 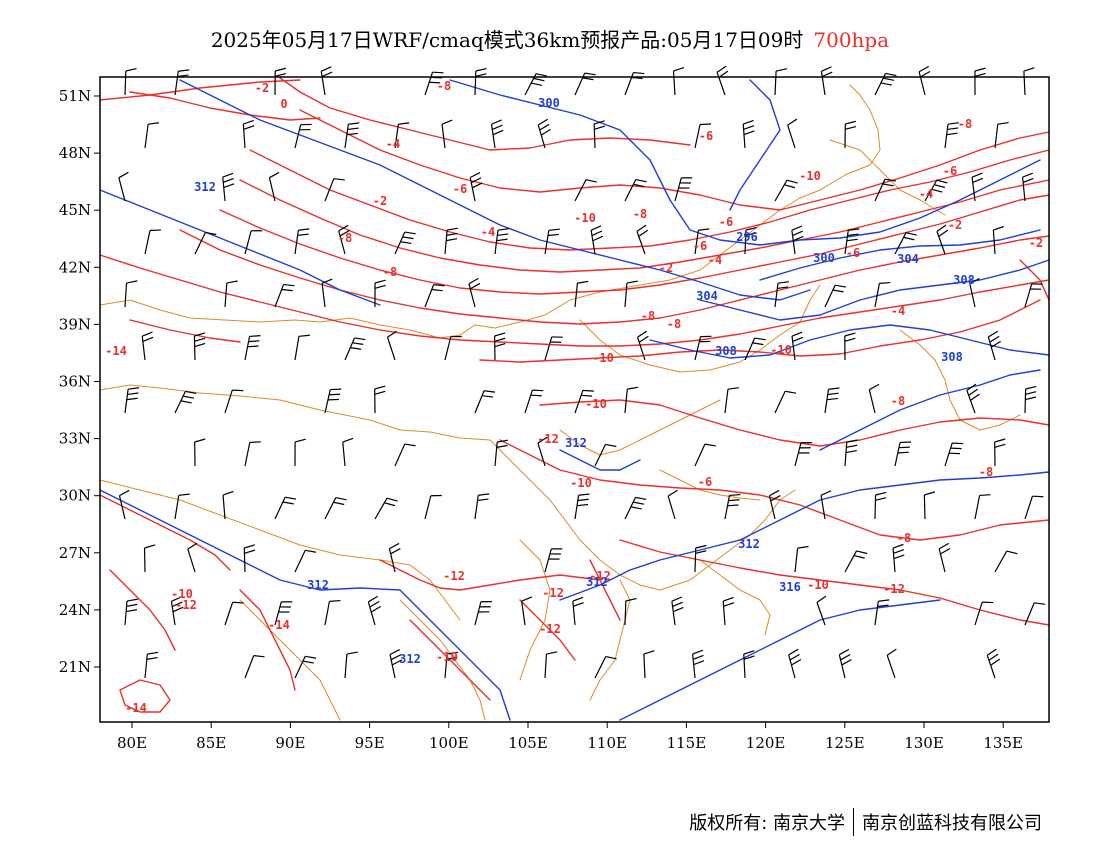 What do you see at coordinates (75, 553) in the screenshot?
I see `lat-label: 27N` at bounding box center [75, 553].